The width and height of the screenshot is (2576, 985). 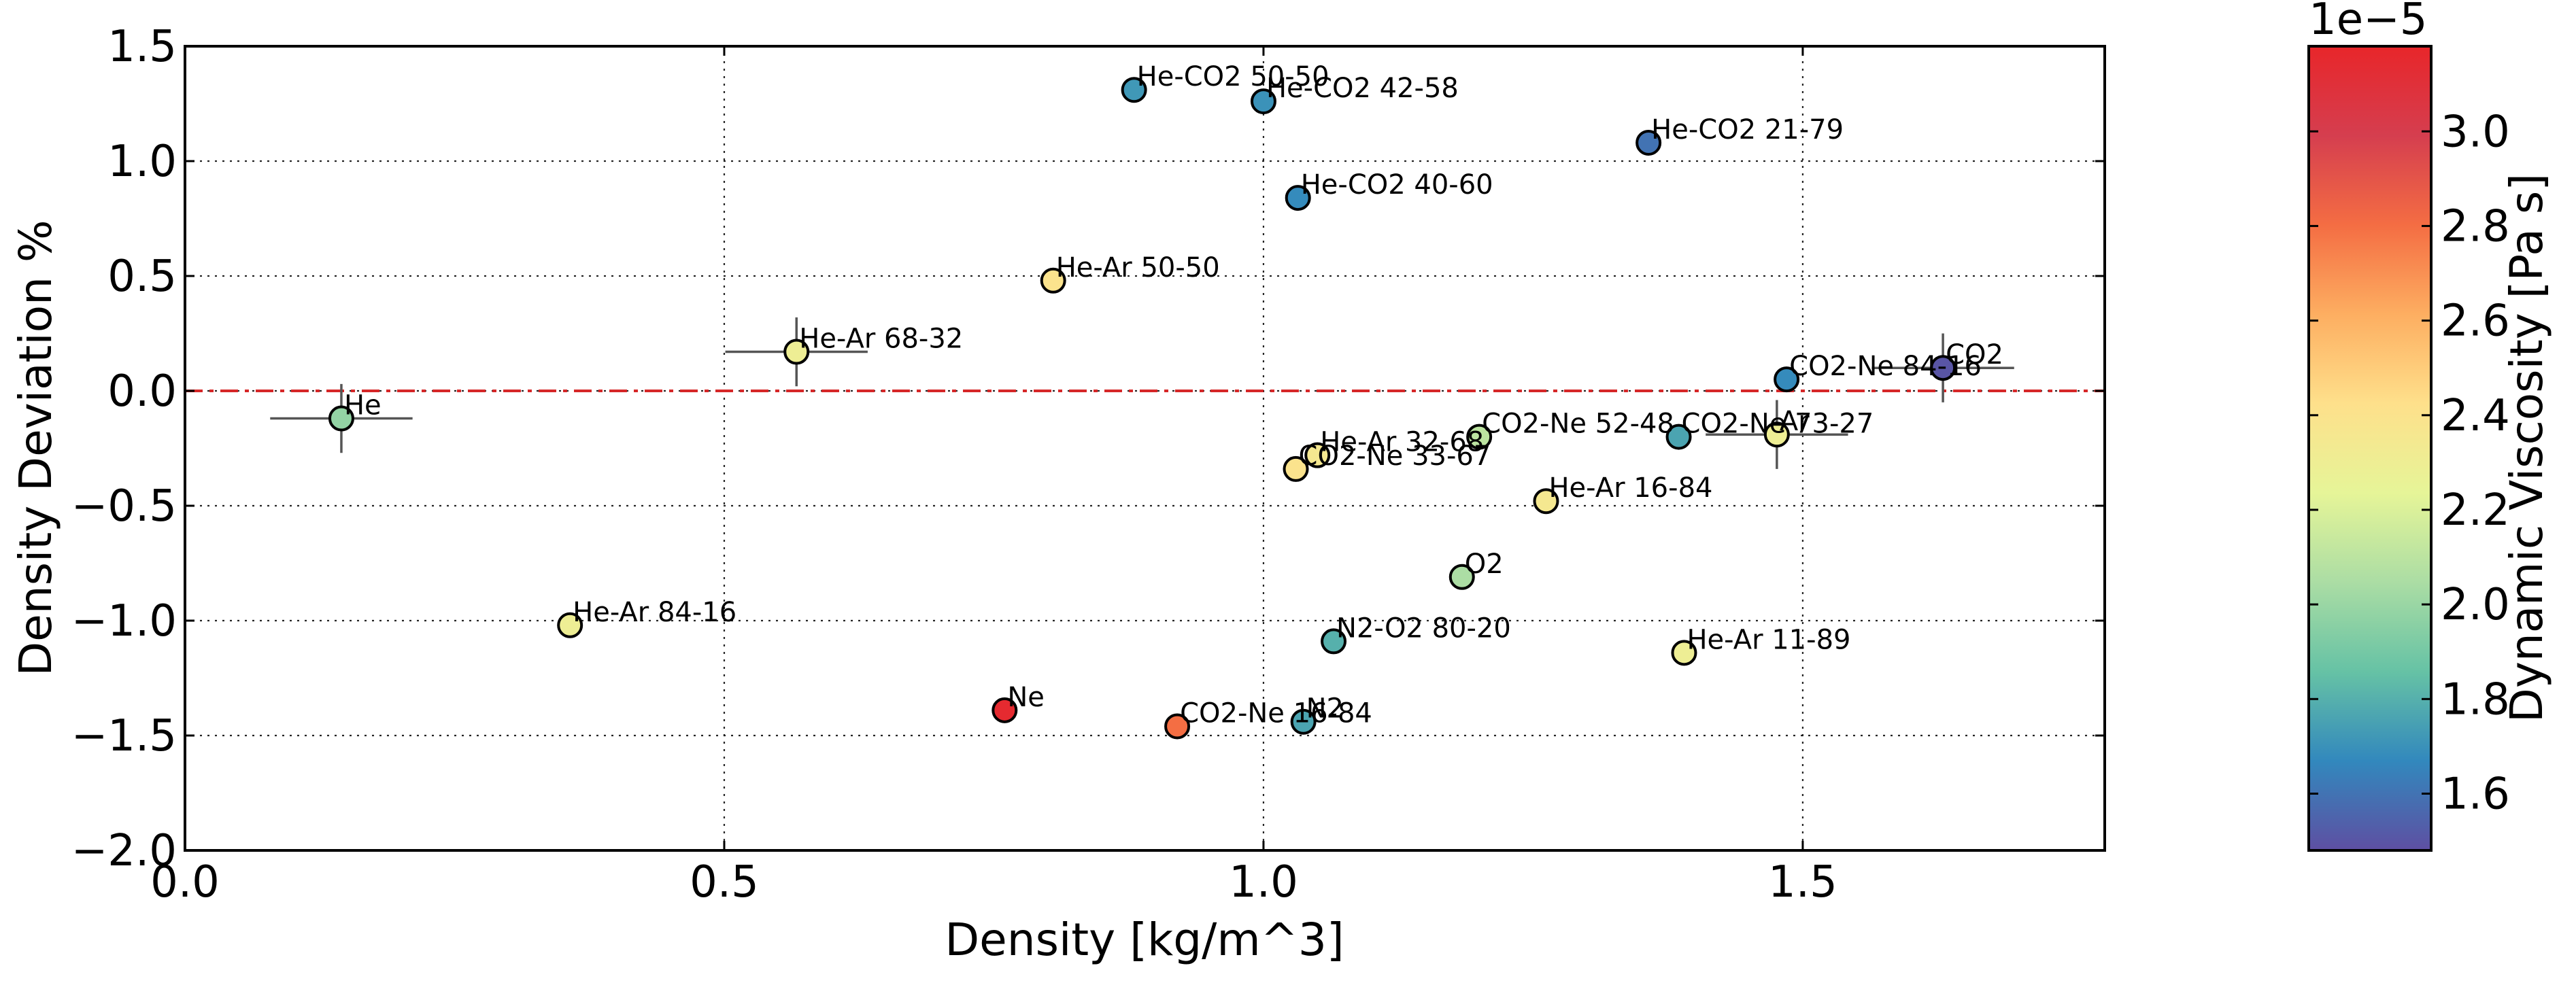 What do you see at coordinates (1144, 940) in the screenshot?
I see `x-axis-label: Density [kg/m^3]` at bounding box center [1144, 940].